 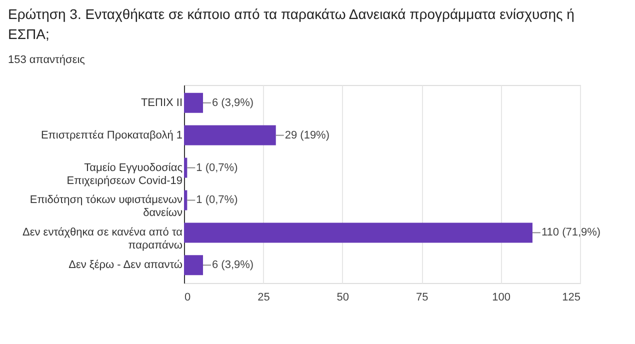 What do you see at coordinates (501, 298) in the screenshot?
I see `x-tick-label: 100` at bounding box center [501, 298].